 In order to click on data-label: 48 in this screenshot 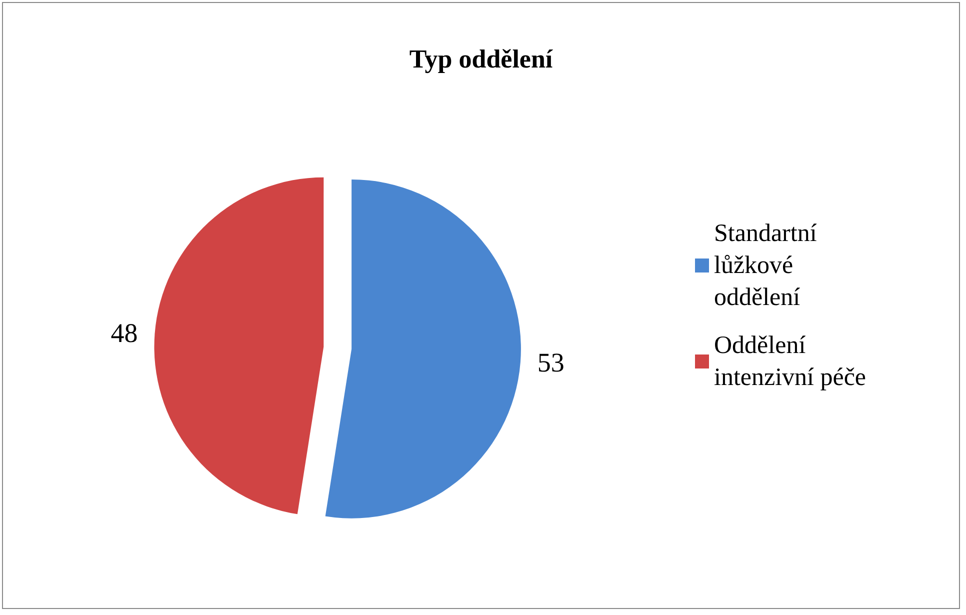, I will do `click(124, 333)`.